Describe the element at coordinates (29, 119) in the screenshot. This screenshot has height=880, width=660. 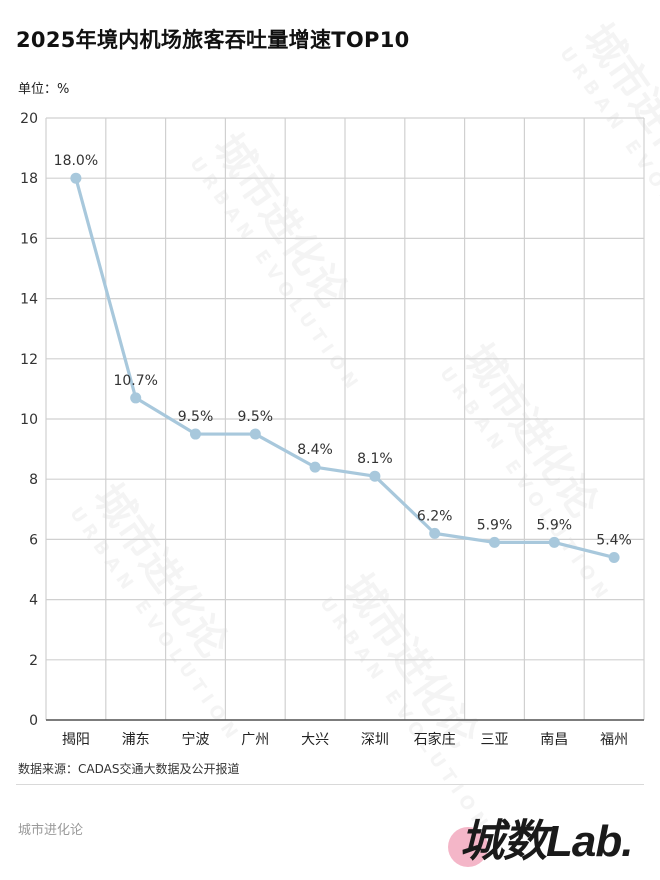
I see `y-tick-label: 20` at that location.